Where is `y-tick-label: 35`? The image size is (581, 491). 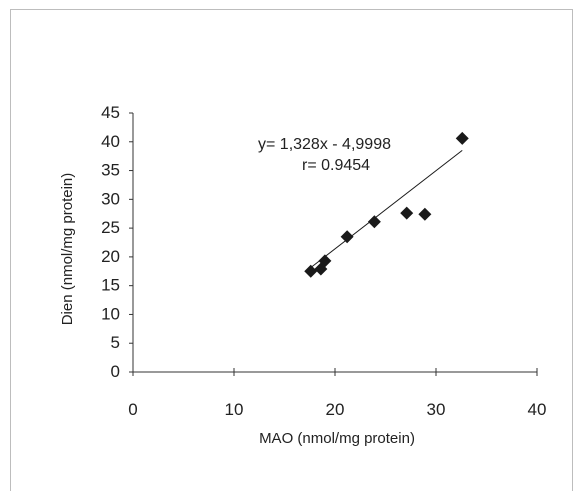
y-tick-label: 35 is located at coordinates (110, 170).